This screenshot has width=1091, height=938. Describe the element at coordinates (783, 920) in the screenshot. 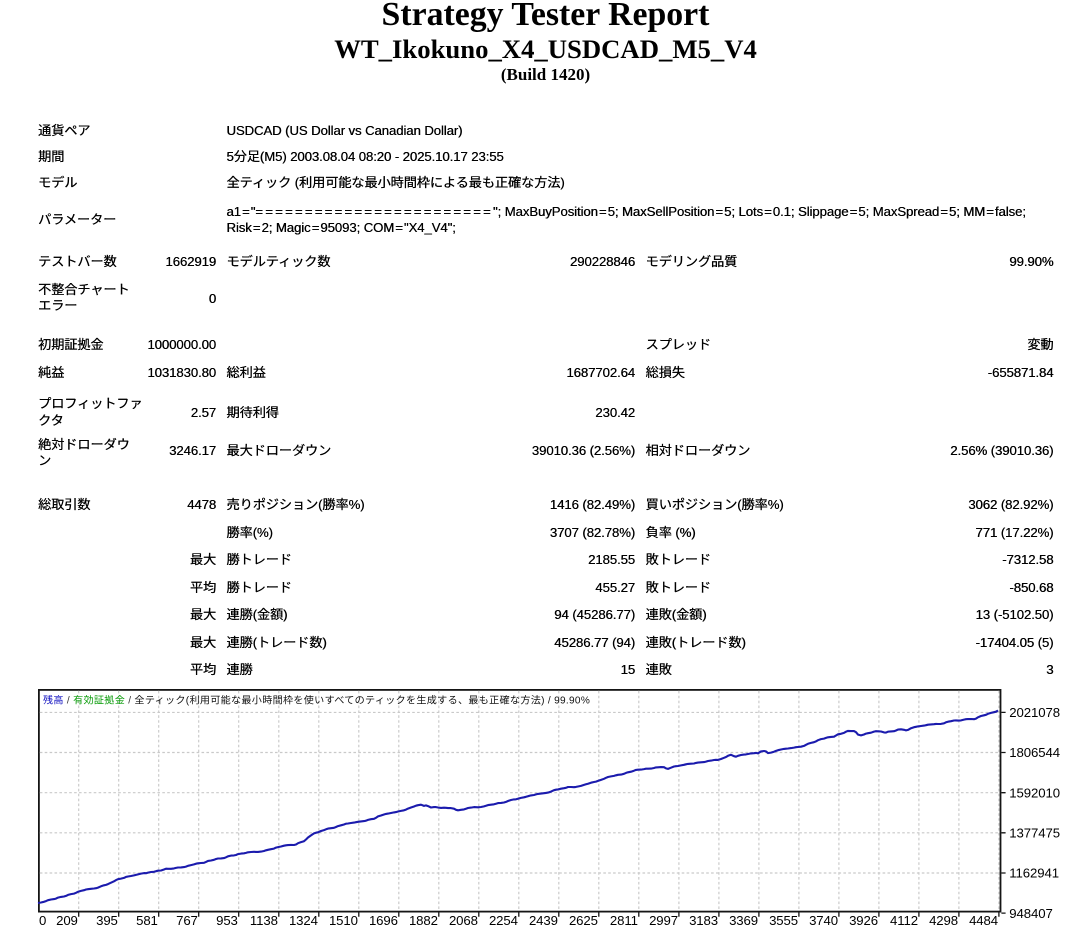

I see `svg-text: 3555` at that location.